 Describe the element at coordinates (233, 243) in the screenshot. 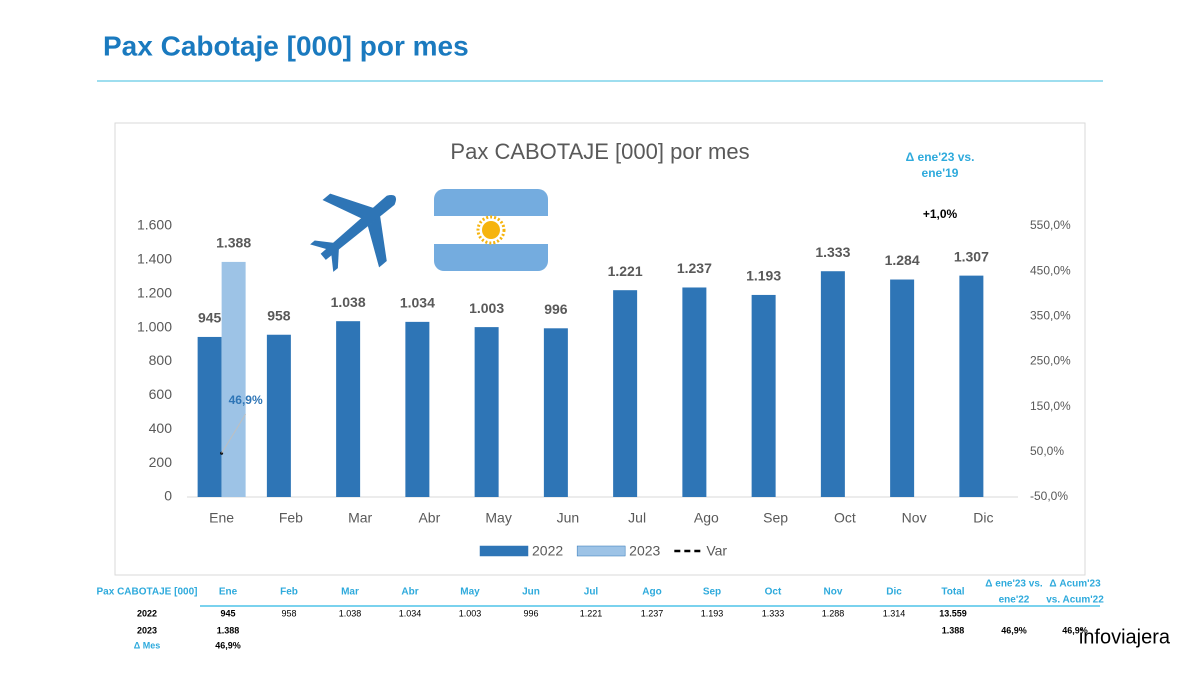

I see `bar-value-label: 1.388` at that location.